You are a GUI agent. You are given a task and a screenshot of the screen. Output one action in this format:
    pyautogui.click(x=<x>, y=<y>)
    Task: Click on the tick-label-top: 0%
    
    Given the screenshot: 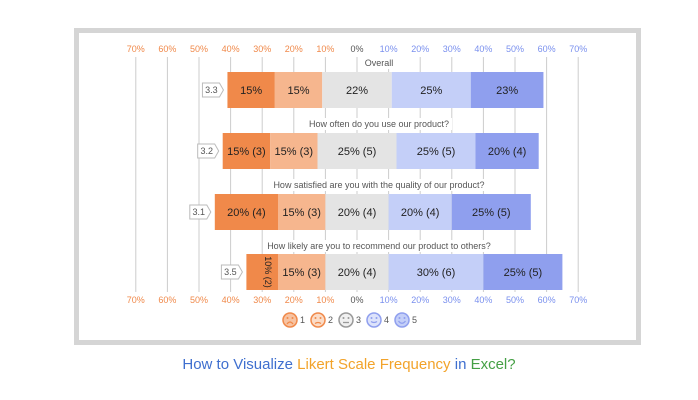 What is the action you would take?
    pyautogui.click(x=356, y=49)
    